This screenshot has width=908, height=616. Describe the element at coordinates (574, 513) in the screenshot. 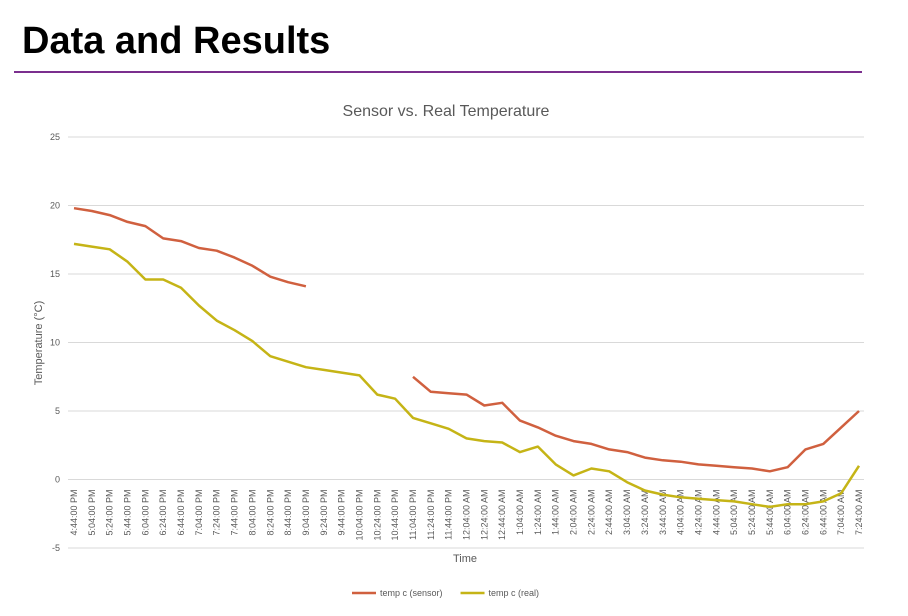

I see `x-tick-label: 2:04:00 AM` at that location.